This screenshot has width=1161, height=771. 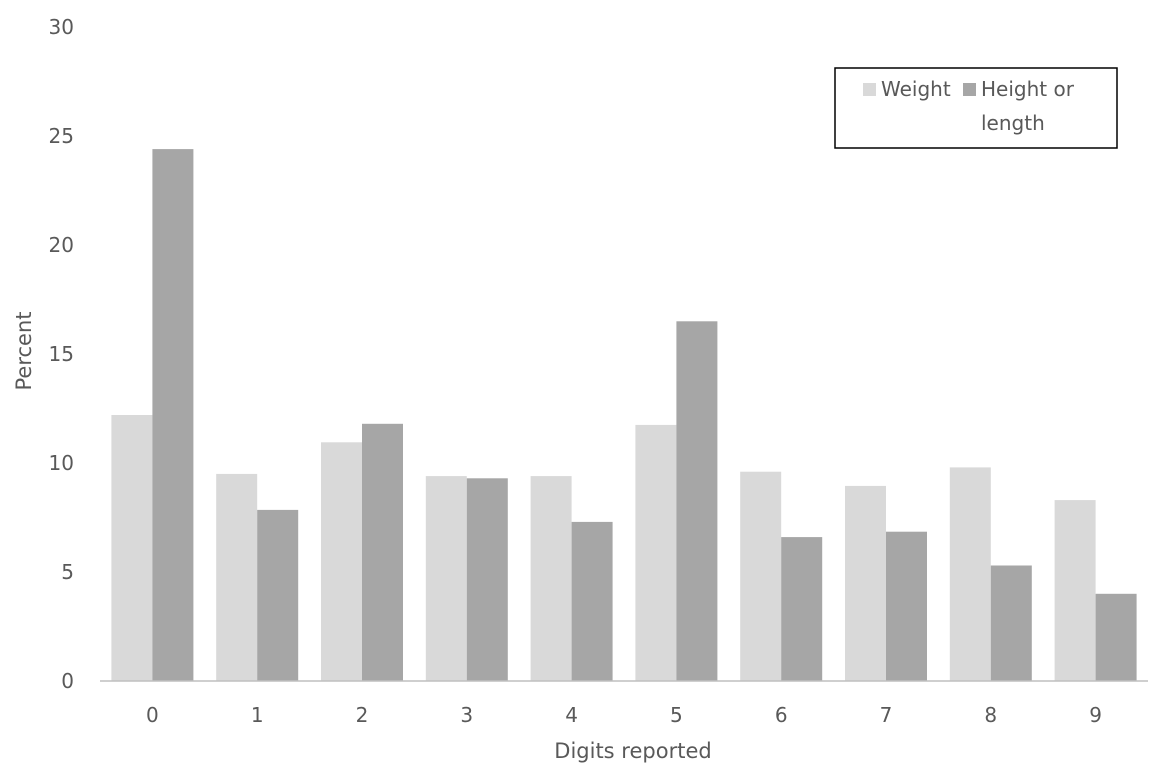 What do you see at coordinates (990, 715) in the screenshot?
I see `x-category-label-8: 8` at bounding box center [990, 715].